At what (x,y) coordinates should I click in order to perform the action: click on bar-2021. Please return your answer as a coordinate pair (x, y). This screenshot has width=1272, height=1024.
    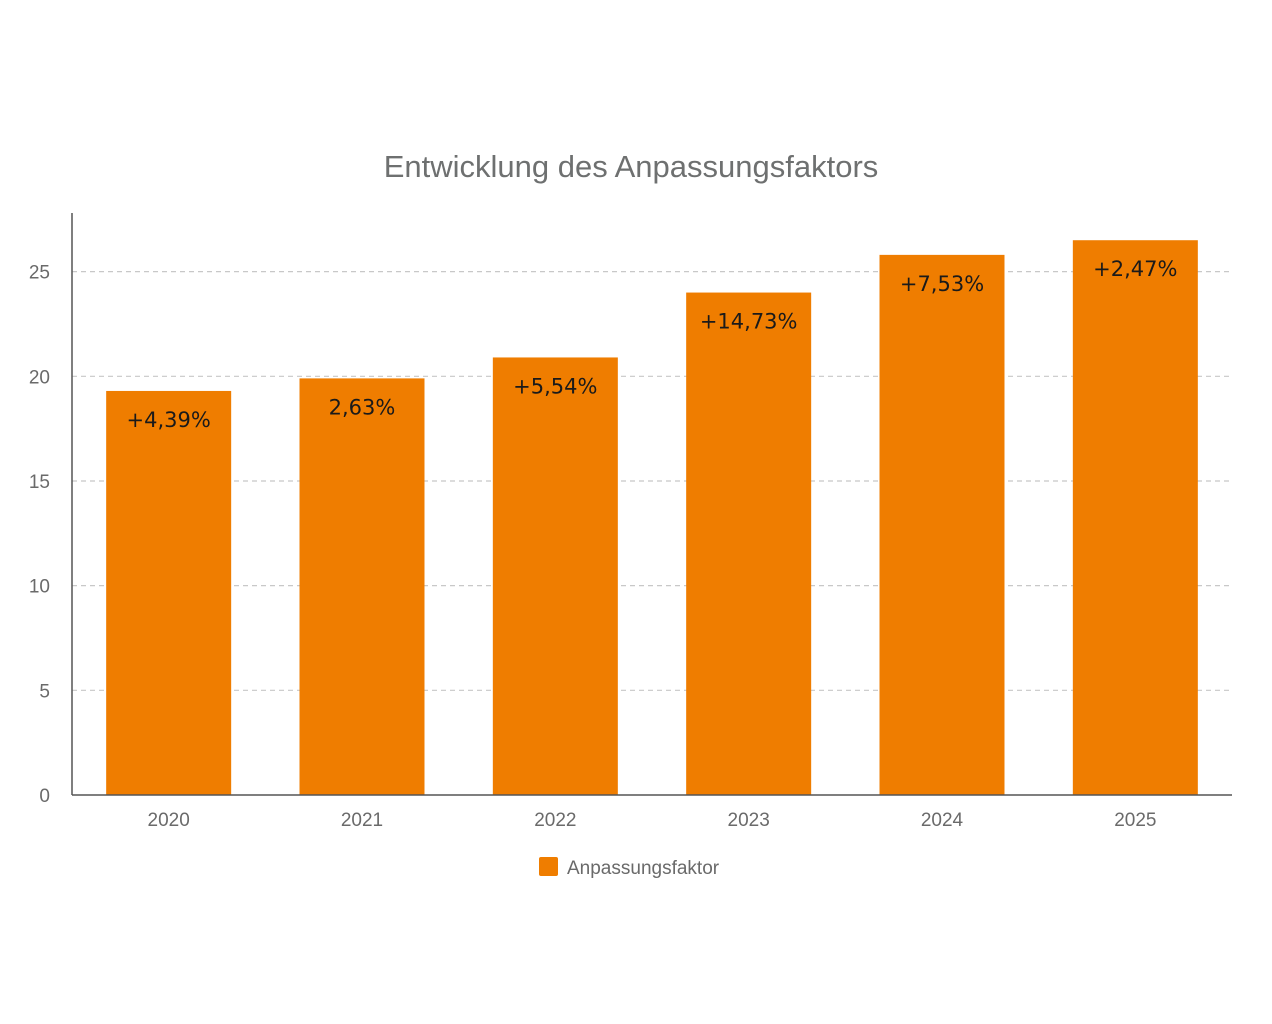
    Looking at the image, I should click on (362, 586).